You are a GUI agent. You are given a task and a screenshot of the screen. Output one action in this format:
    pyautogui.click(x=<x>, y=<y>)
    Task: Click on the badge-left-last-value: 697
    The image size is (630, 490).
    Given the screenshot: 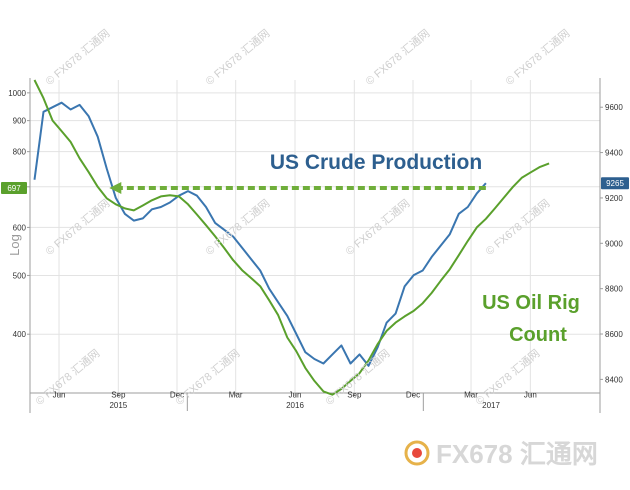 What is the action you would take?
    pyautogui.click(x=14, y=187)
    